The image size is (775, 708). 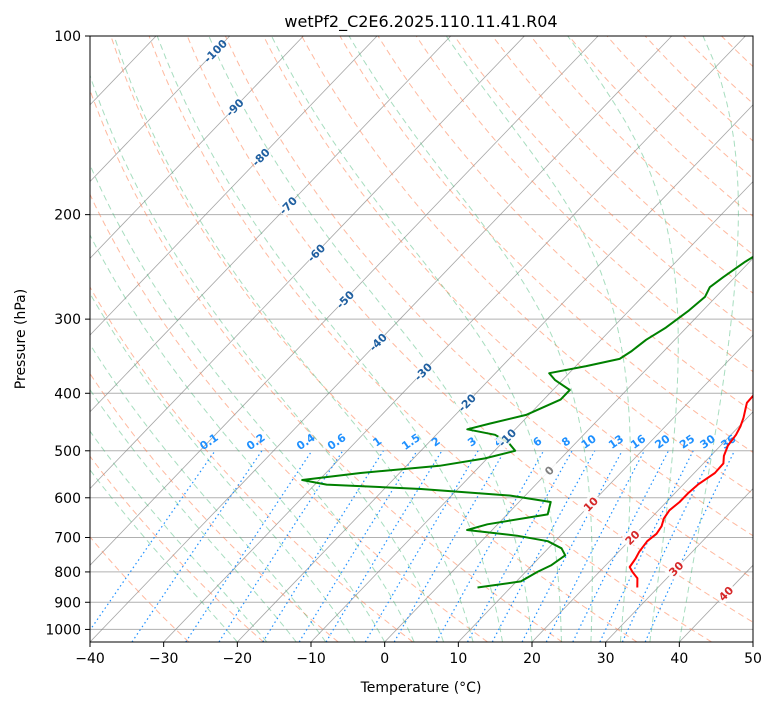 I want to click on temperature-line, so click(x=690, y=491).